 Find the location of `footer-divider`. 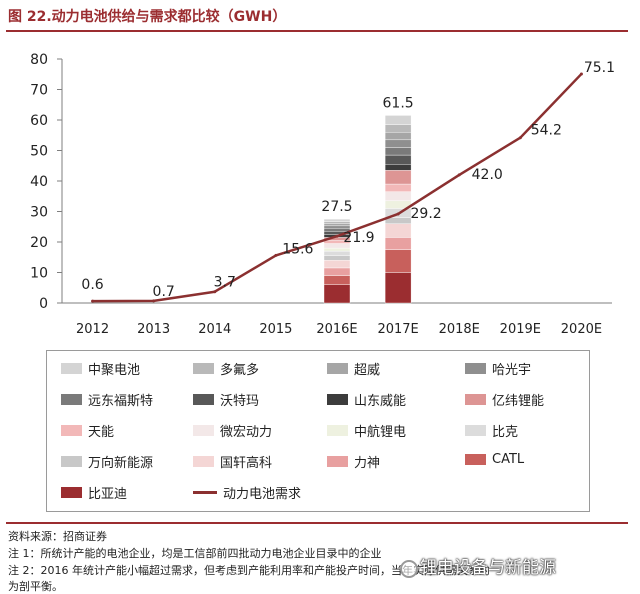

footer-divider is located at coordinates (317, 523).